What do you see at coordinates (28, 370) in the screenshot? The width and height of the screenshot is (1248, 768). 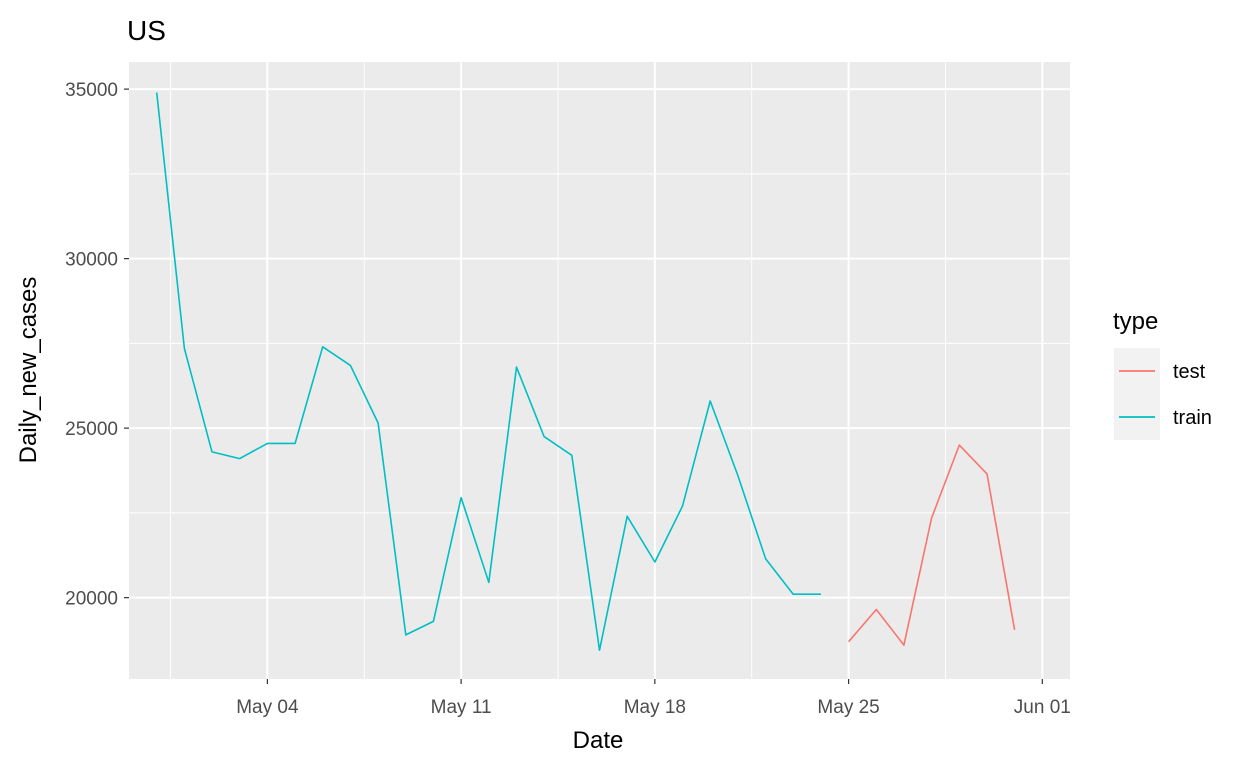 I see `y-axis-title: Daily_new_cases` at bounding box center [28, 370].